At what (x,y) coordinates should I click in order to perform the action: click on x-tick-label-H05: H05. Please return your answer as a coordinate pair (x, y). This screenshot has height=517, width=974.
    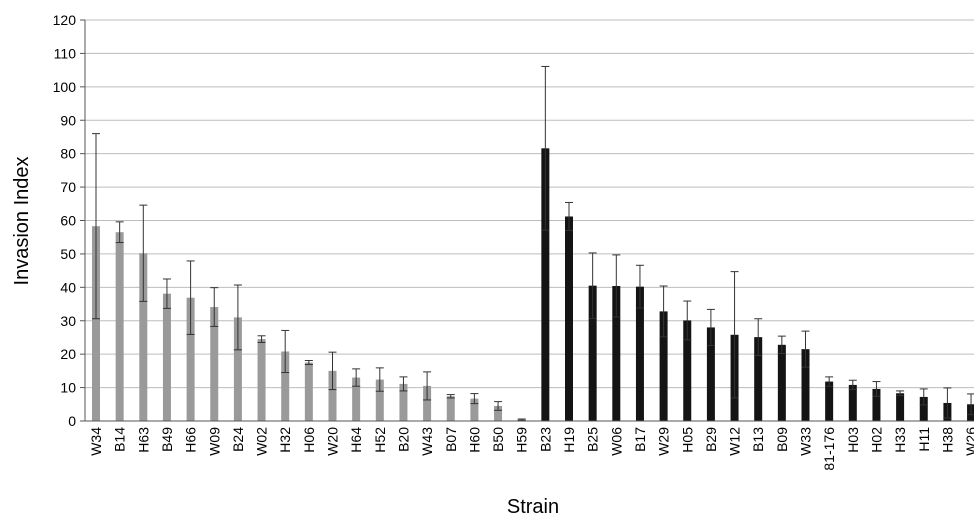
    Looking at the image, I should click on (687, 440).